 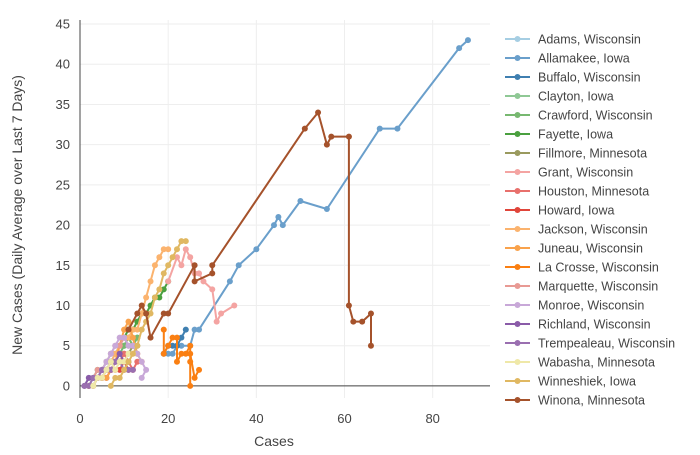 What do you see at coordinates (585, 173) in the screenshot?
I see `legend-label: Grant, Wisconsin` at bounding box center [585, 173].